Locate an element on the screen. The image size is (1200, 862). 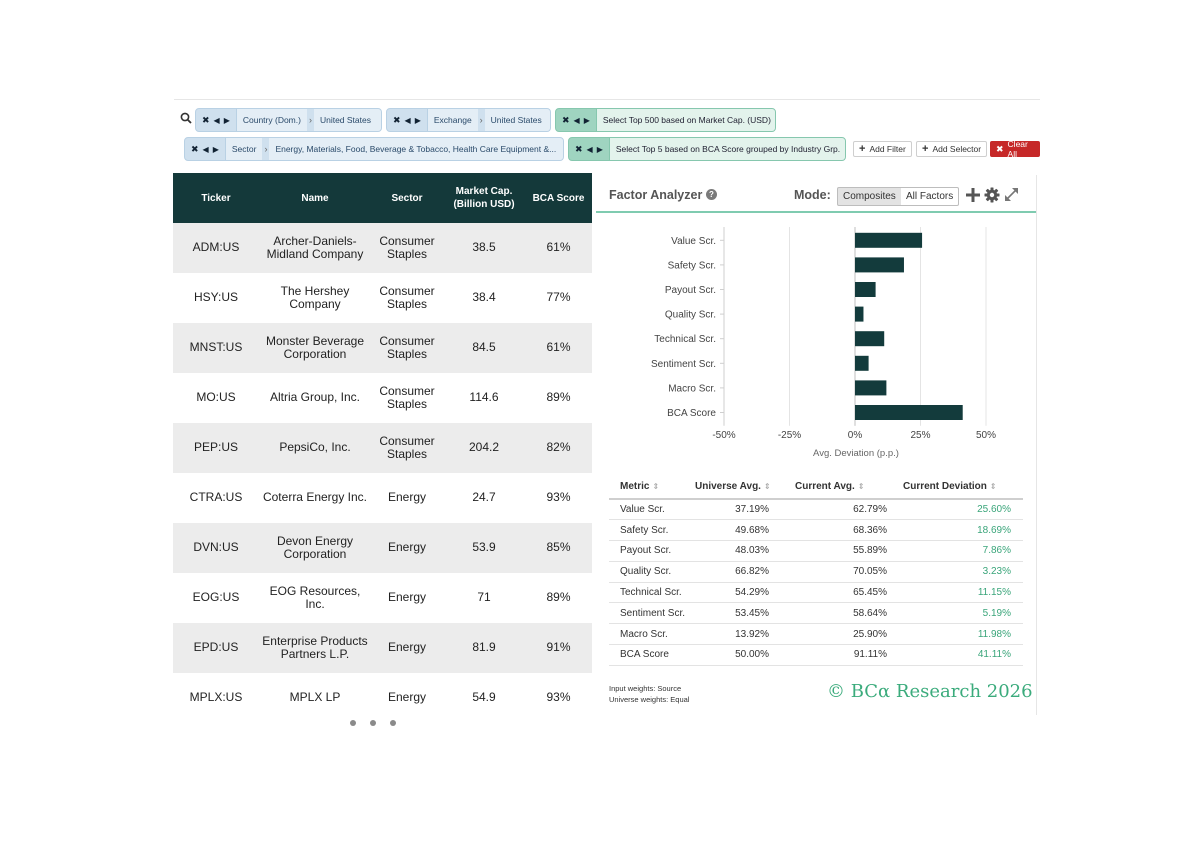
metrics-row: Safety Scr. 49.68% 68.36% 18.69% is located at coordinates (816, 530).